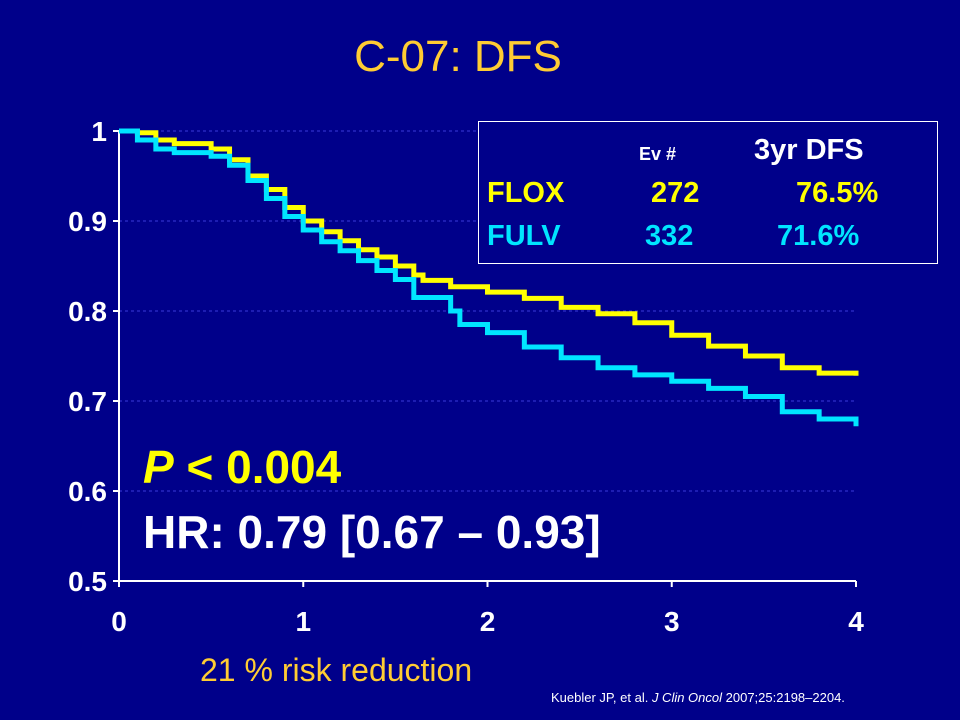 The image size is (960, 720). I want to click on citation-journal: J Clin Oncol, so click(687, 697).